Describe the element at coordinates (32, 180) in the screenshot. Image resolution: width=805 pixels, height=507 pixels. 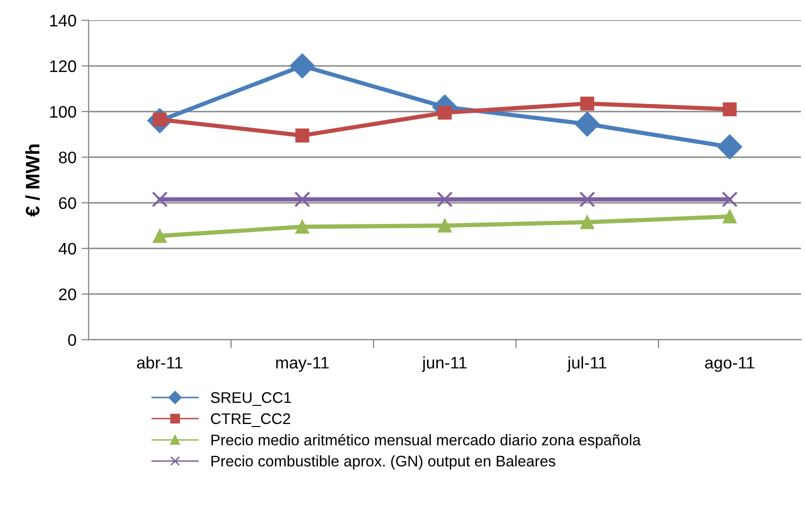
I see `y-axis-title: € / MWh` at that location.